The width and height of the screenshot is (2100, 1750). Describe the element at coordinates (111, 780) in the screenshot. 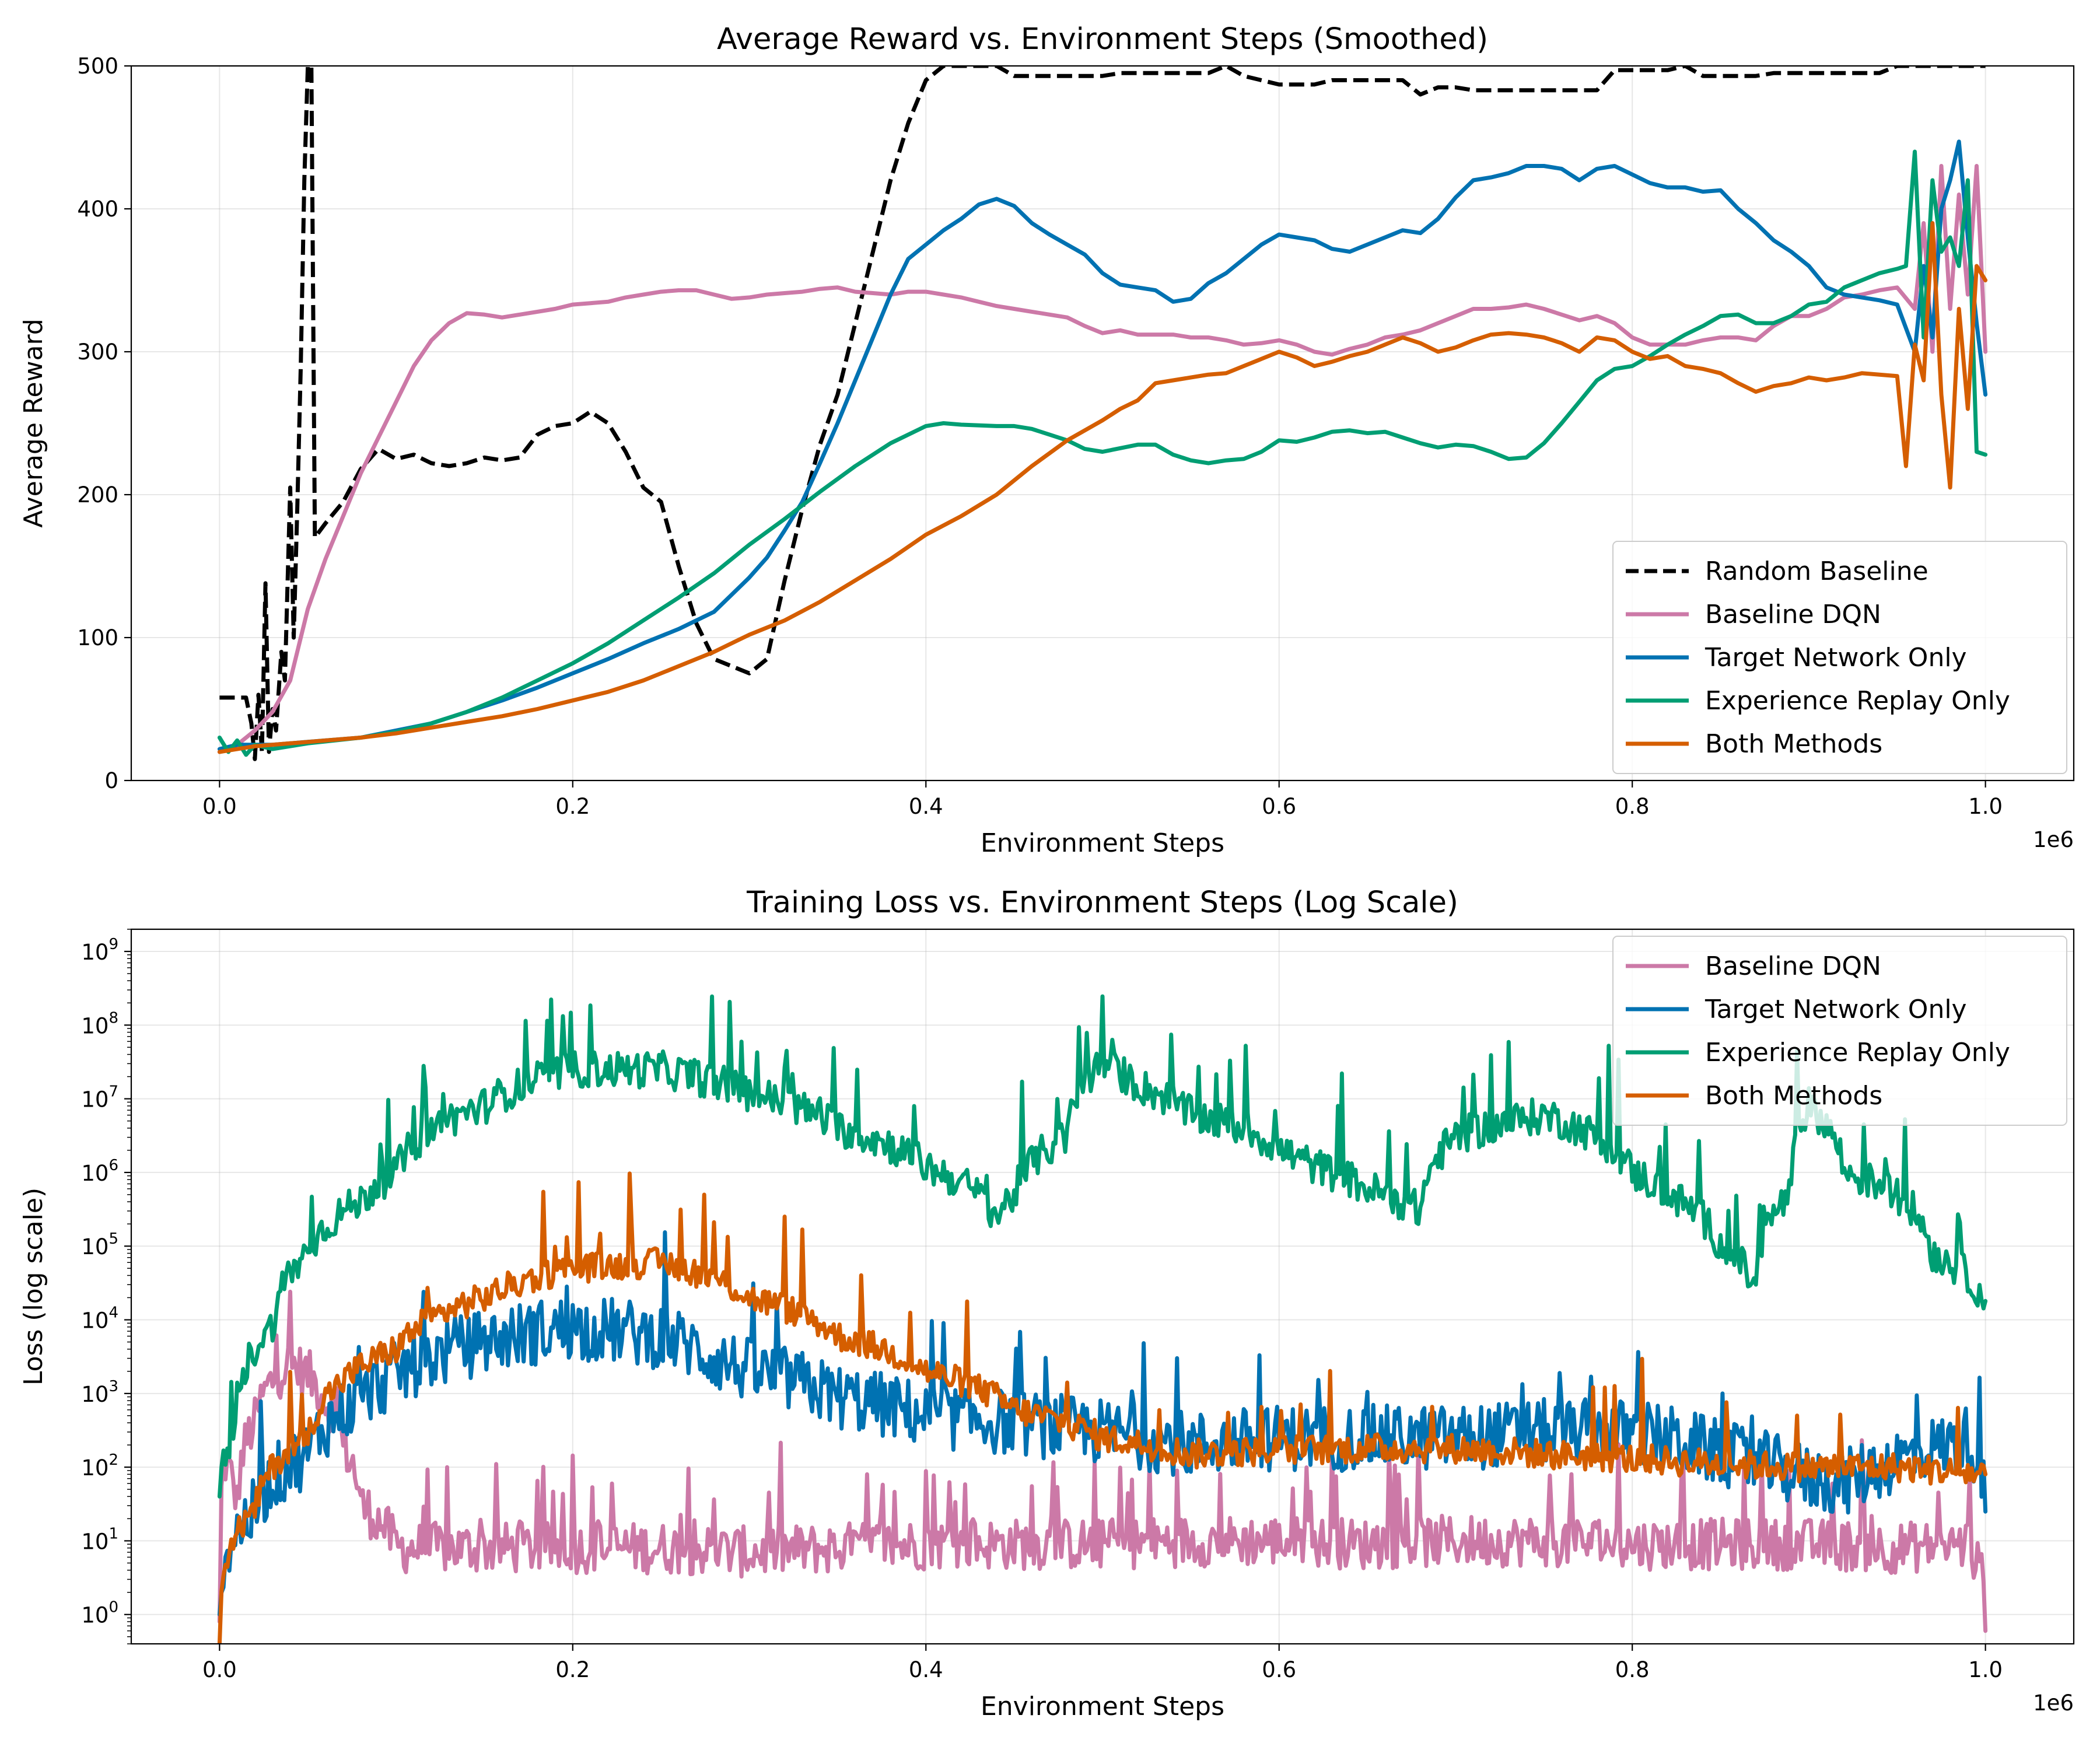

I see `y-tick-label: 0` at that location.